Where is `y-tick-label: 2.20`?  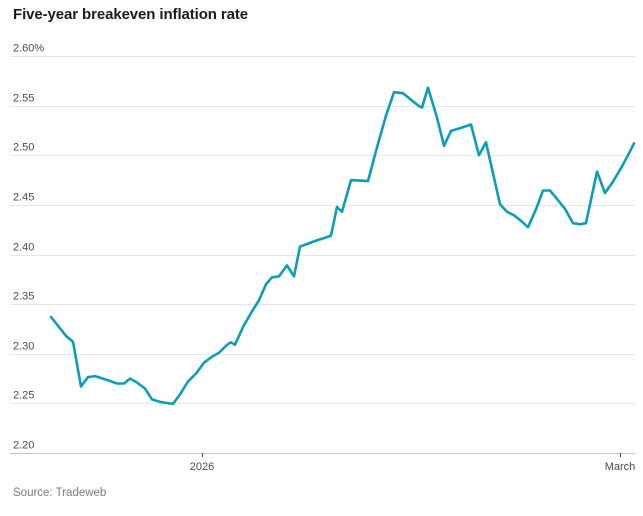
y-tick-label: 2.20 is located at coordinates (23, 446).